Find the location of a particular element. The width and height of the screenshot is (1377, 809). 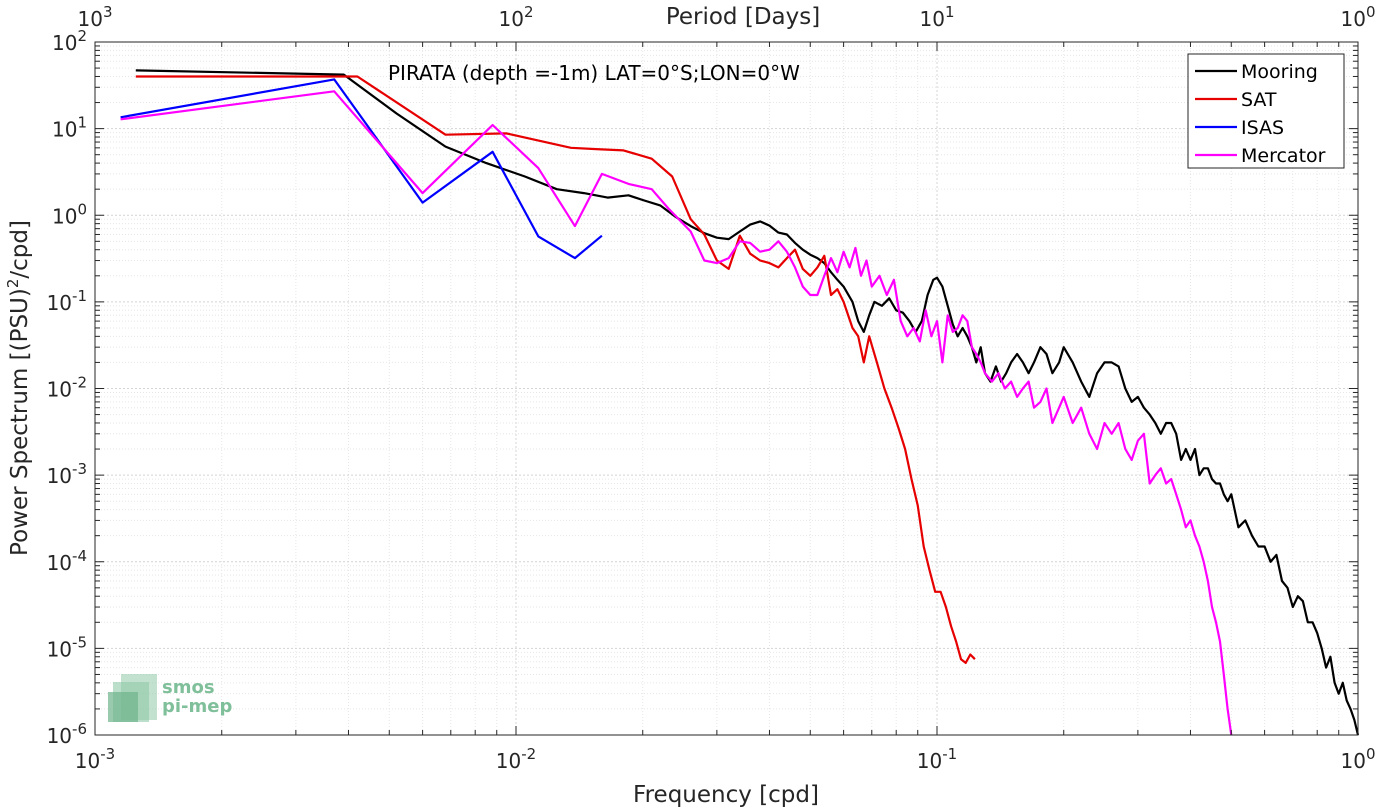

tick-label-exponent: -4 is located at coordinates (79, 556).